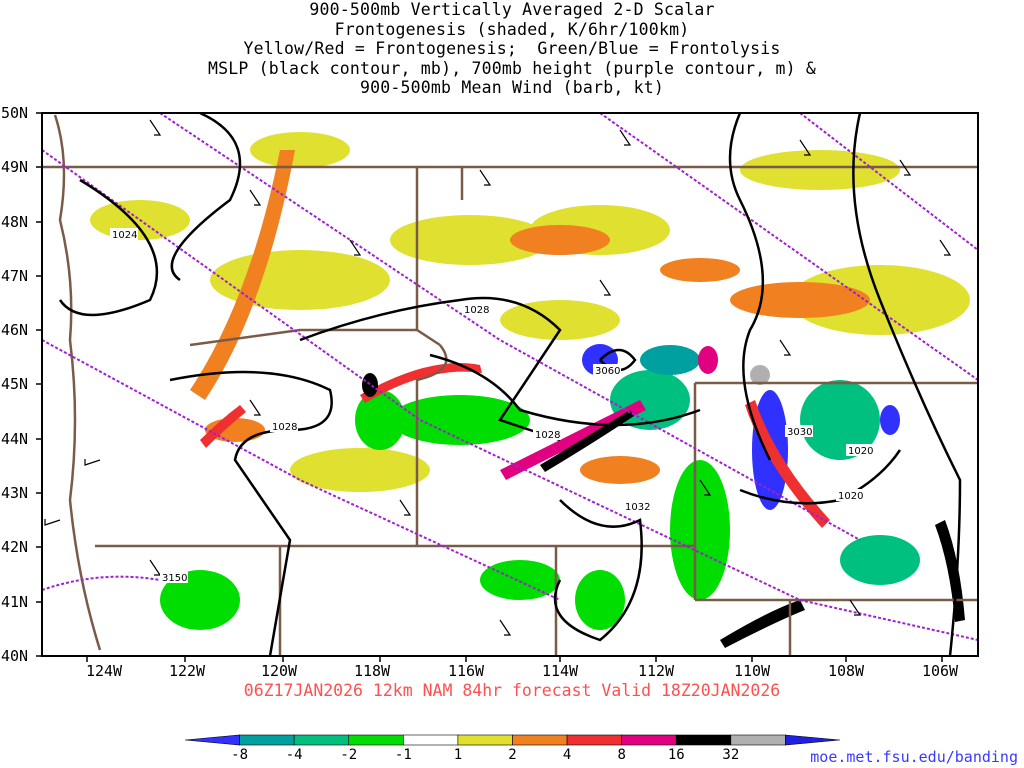 The height and width of the screenshot is (768, 1024). I want to click on source-credit: moe.met.fsu.edu/banding, so click(914, 757).